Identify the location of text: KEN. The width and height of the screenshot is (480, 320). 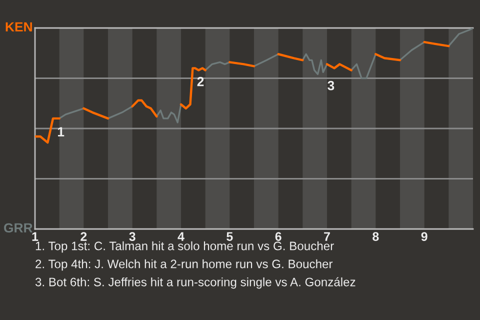
(19, 27).